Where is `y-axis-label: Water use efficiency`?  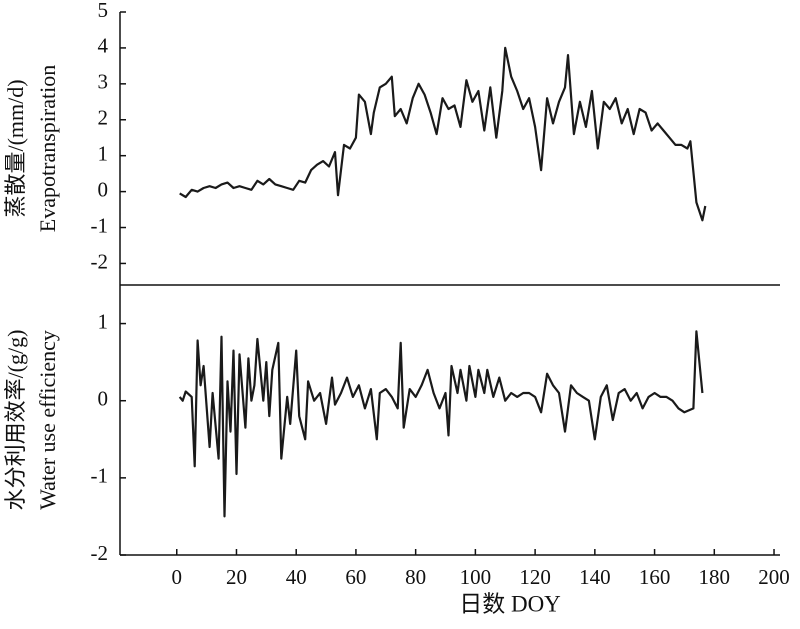
y-axis-label: Water use efficiency is located at coordinates (47, 420).